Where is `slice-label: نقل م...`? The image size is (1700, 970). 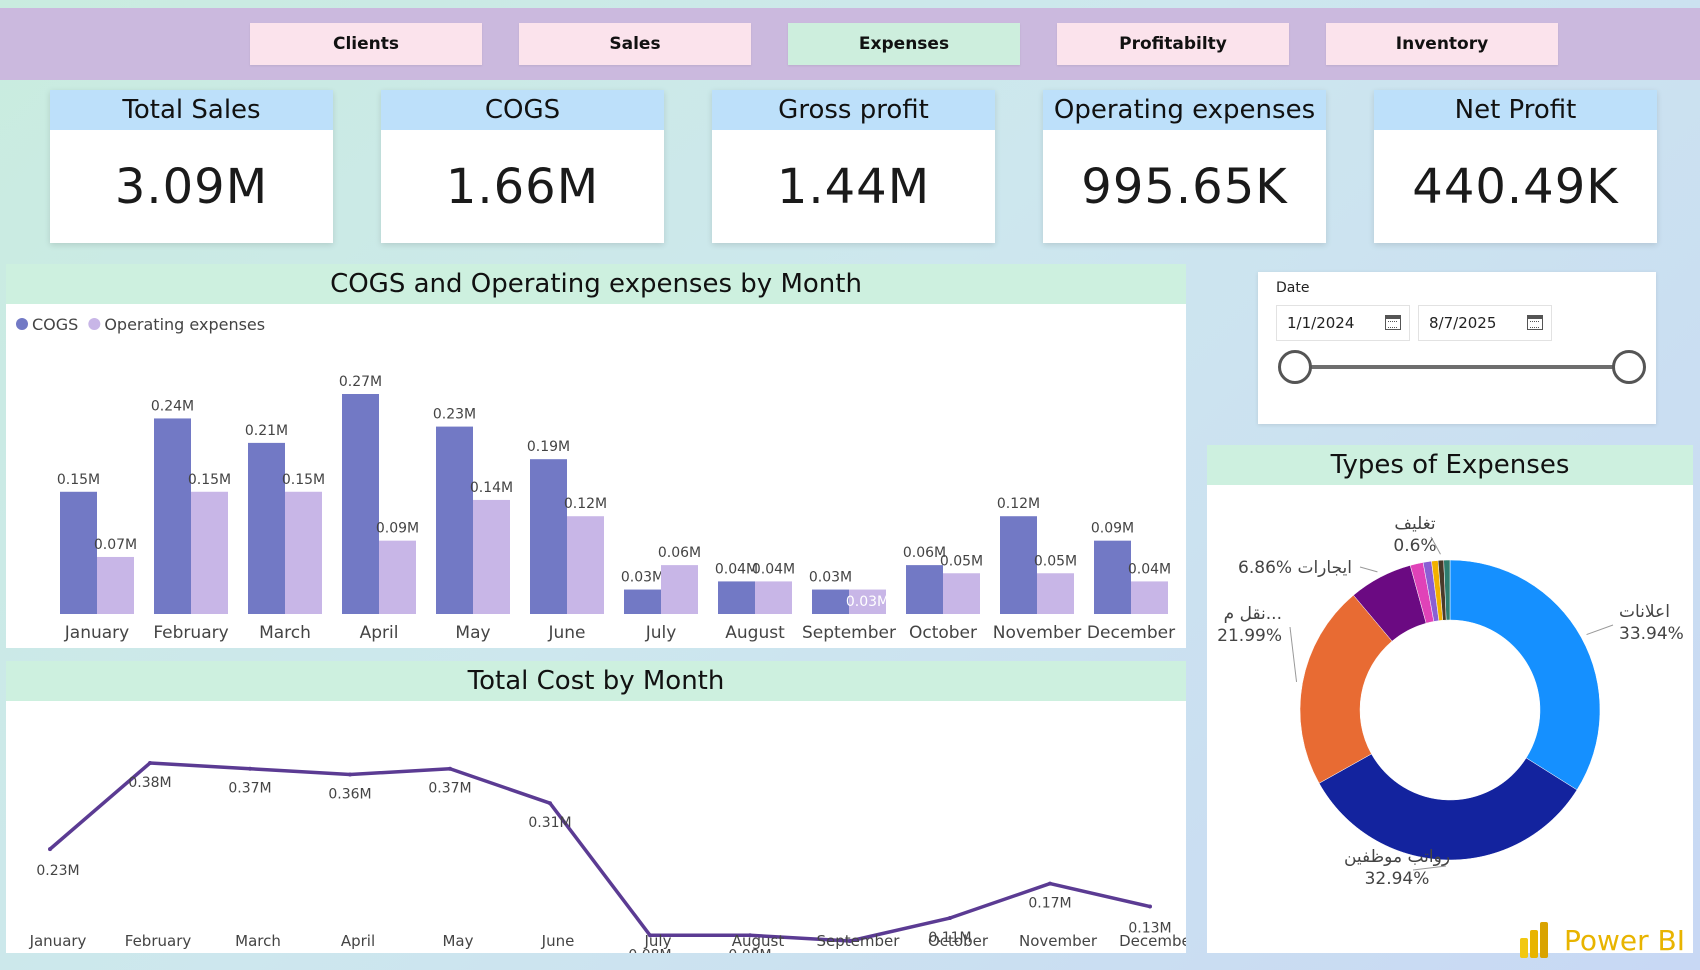
slice-label: نقل م... is located at coordinates (1253, 614).